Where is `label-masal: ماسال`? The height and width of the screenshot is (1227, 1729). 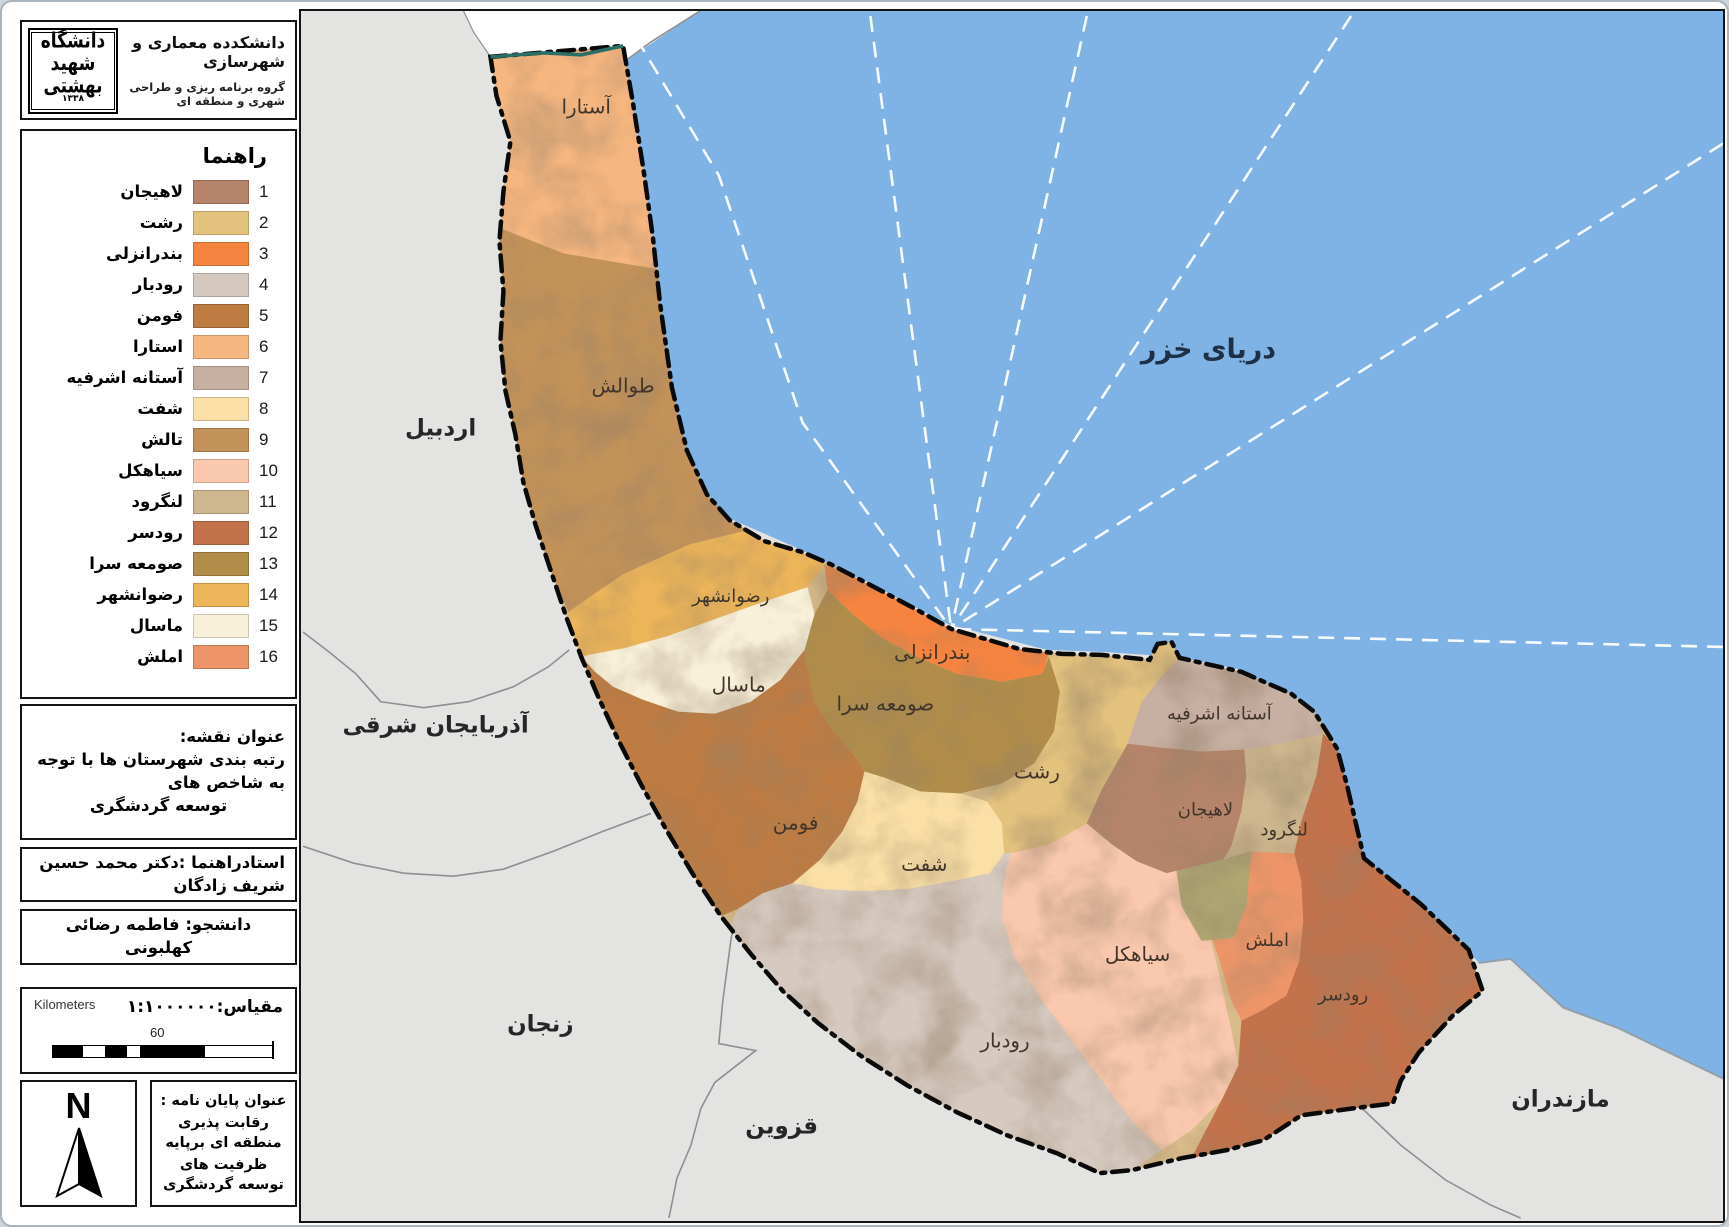 label-masal: ماسال is located at coordinates (739, 685).